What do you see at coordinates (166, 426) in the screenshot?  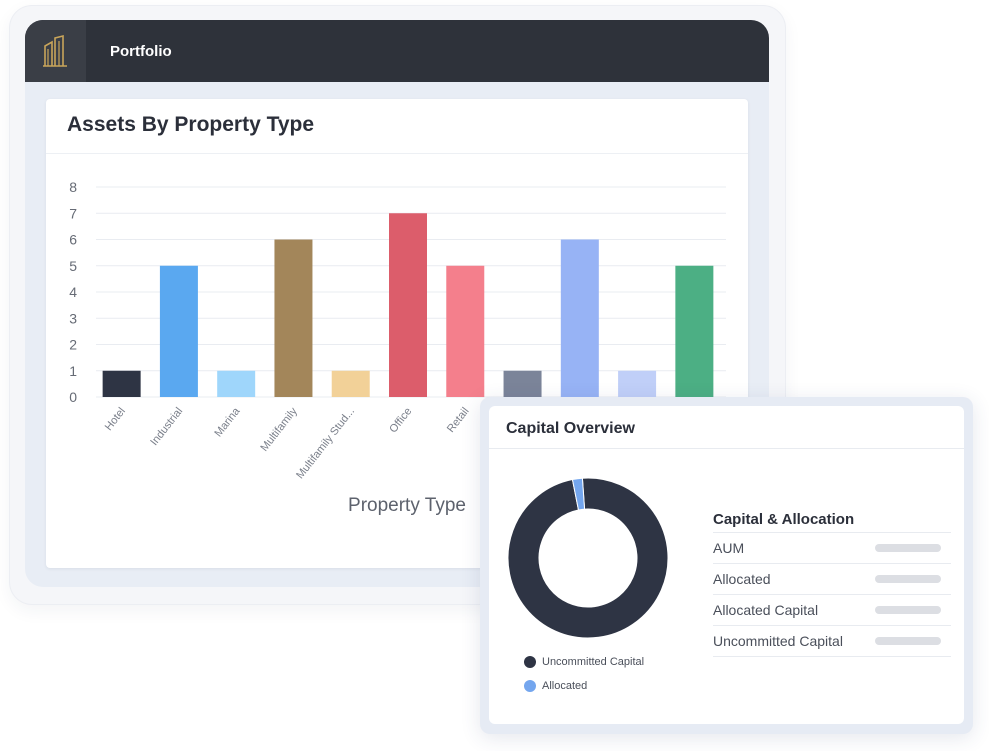 I see `x-tick-label: Industrial` at bounding box center [166, 426].